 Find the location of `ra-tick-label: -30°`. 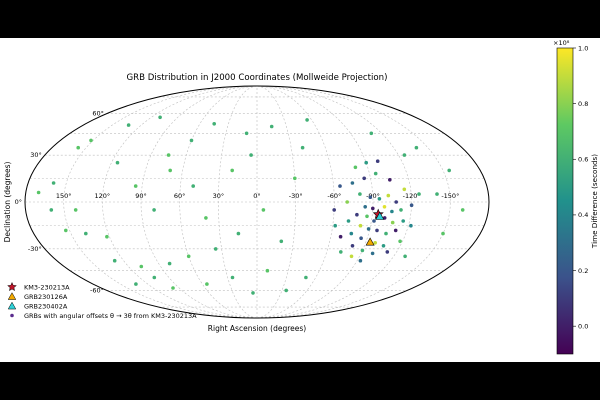

ra-tick-label: -30° is located at coordinates (296, 196).